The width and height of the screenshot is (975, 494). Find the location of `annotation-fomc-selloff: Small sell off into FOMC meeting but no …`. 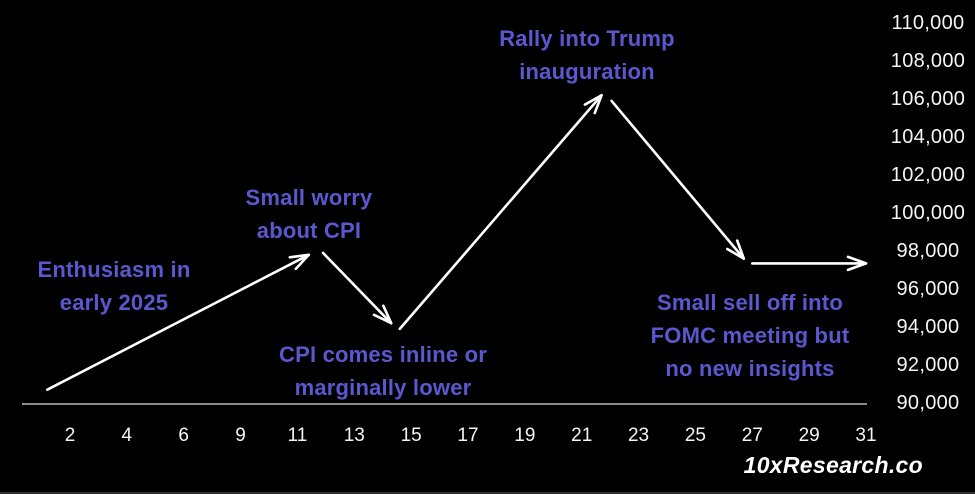

annotation-fomc-selloff: Small sell off into FOMC meeting but no … is located at coordinates (750, 335).